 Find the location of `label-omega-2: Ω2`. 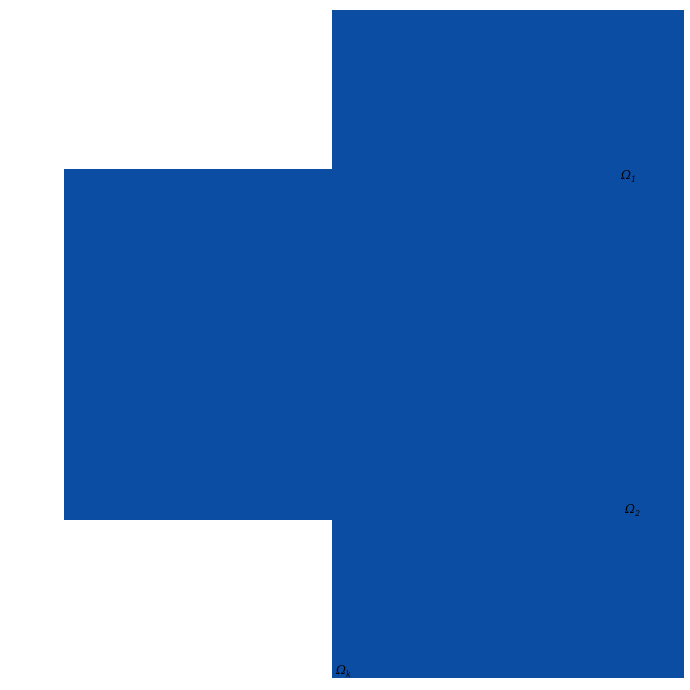

label-omega-2: Ω2 is located at coordinates (633, 510).